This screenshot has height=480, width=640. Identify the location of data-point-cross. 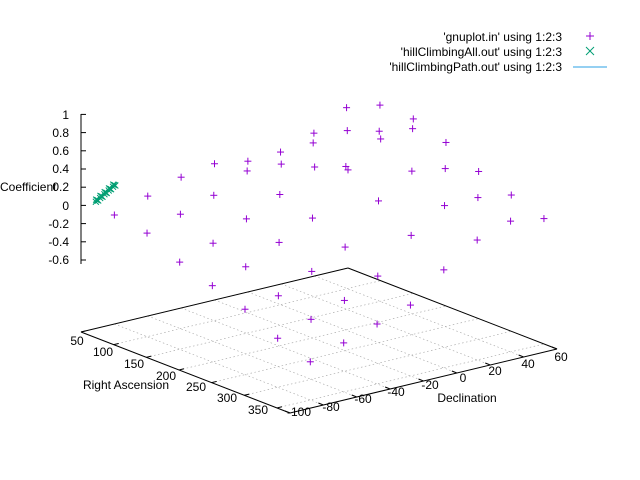
(113, 184).